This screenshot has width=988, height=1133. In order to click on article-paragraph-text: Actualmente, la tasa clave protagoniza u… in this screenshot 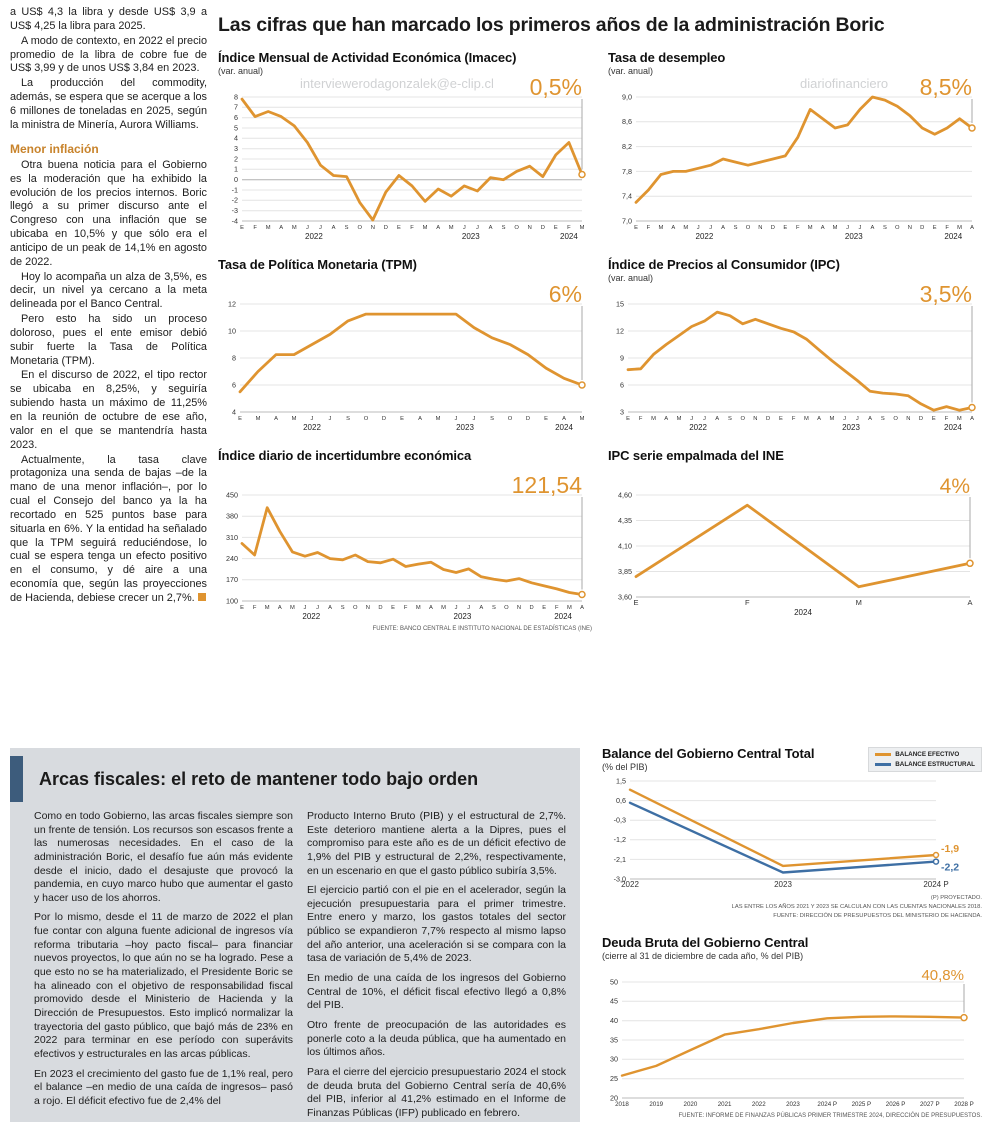, I will do `click(108, 528)`.